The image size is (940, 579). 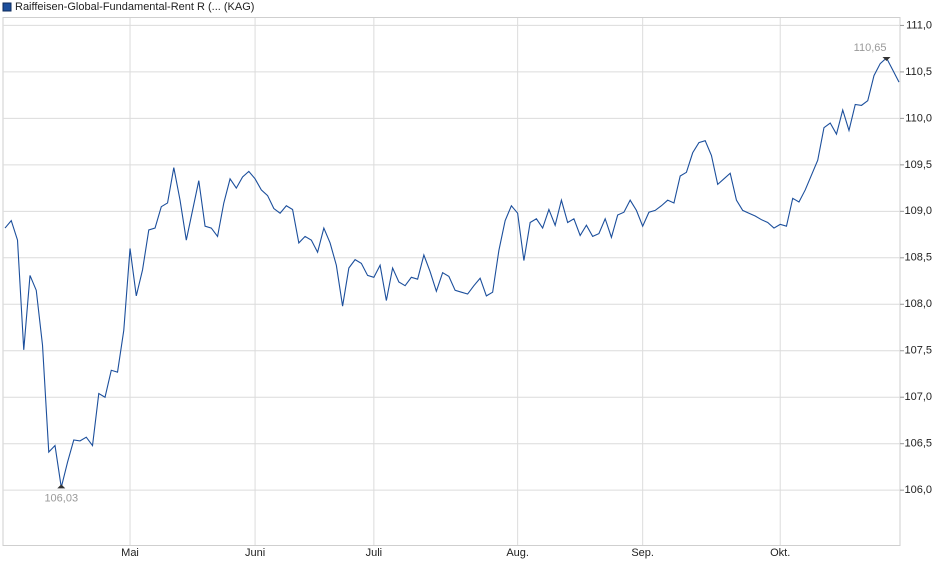 What do you see at coordinates (919, 25) in the screenshot?
I see `y-tick-label: 111,0` at bounding box center [919, 25].